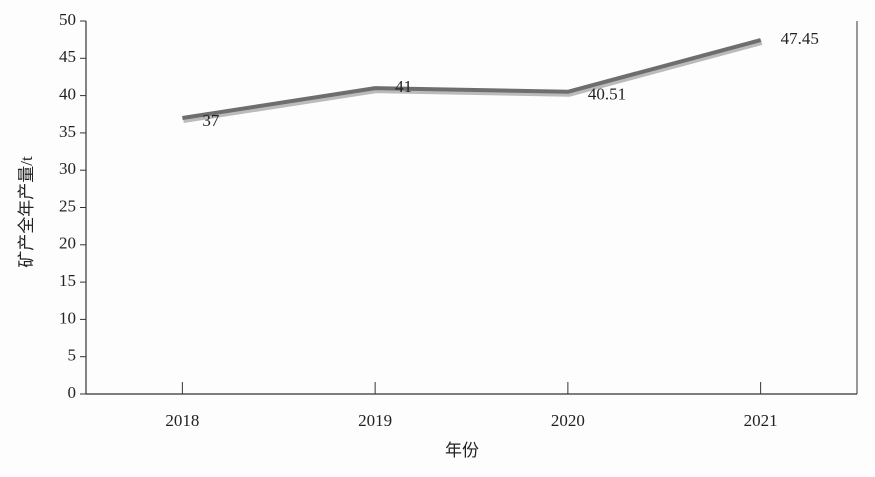 Image resolution: width=875 pixels, height=477 pixels. I want to click on x-tick-label: 2020, so click(568, 420).